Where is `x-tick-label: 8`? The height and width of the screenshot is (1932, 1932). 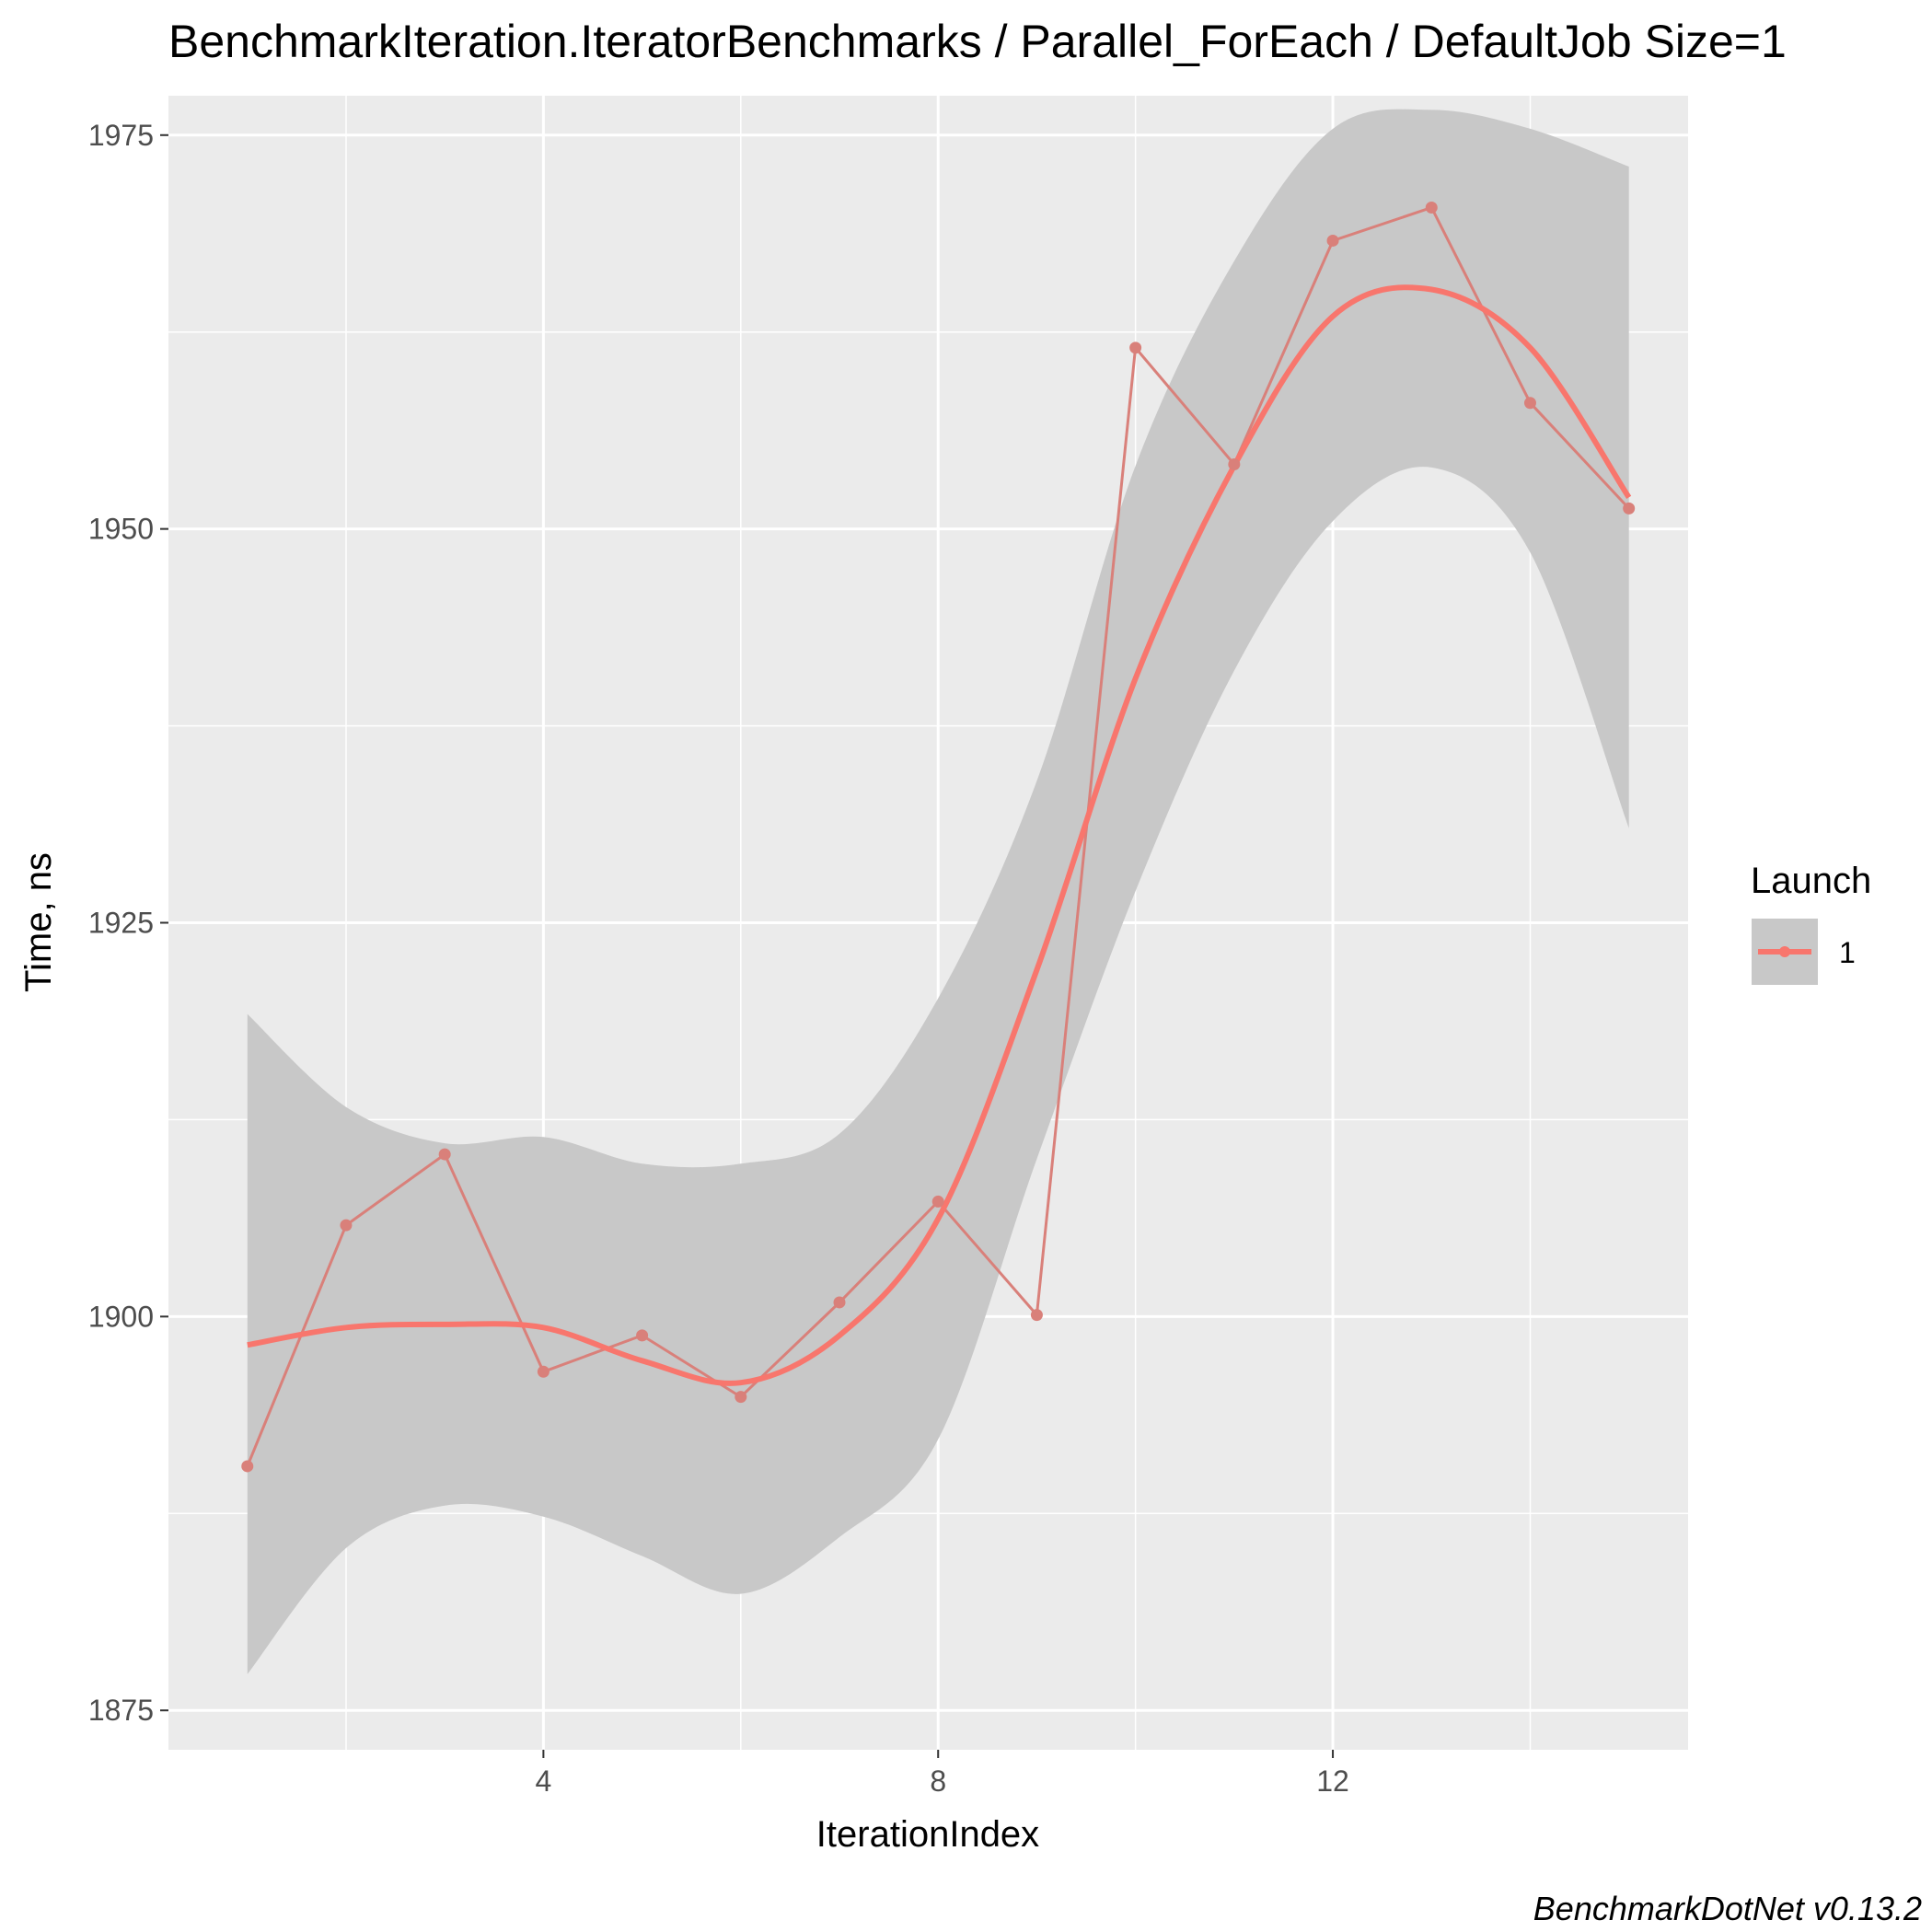 x-tick-label: 8 is located at coordinates (938, 1781).